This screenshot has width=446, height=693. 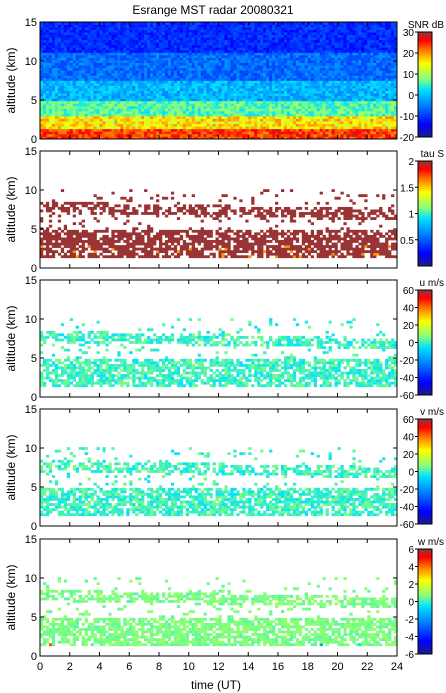 I want to click on x-tick-label: 8, so click(x=159, y=667).